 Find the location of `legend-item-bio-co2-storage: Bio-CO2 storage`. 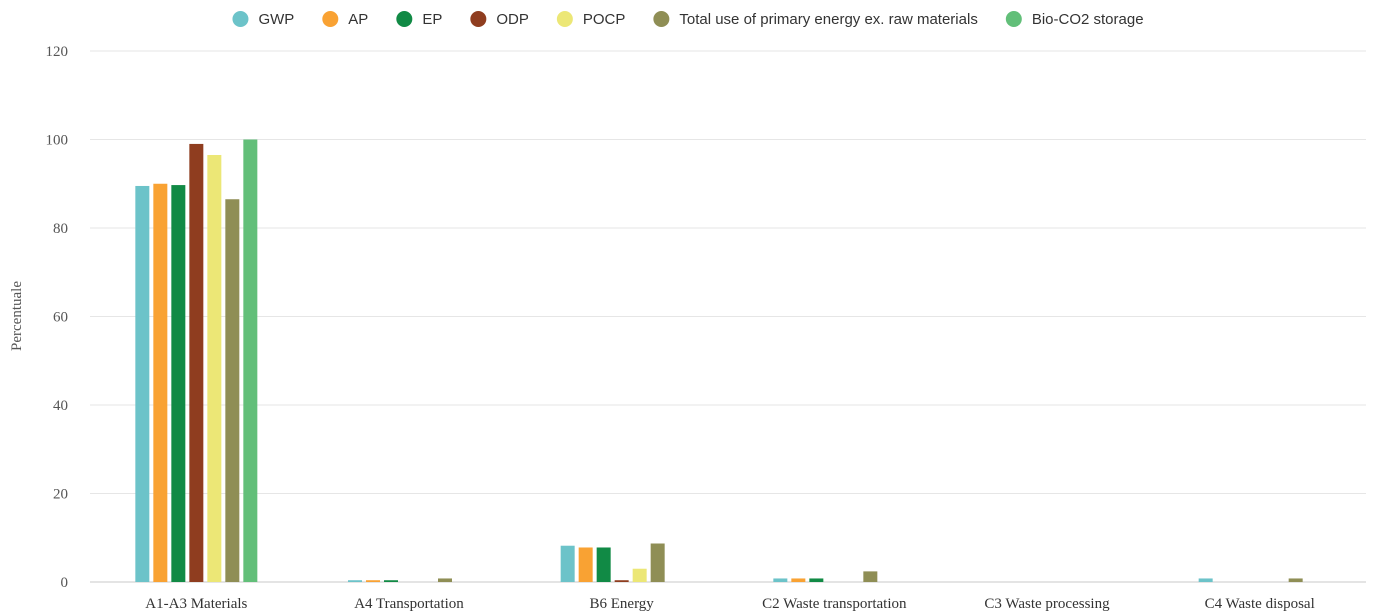

legend-item-bio-co2-storage: Bio-CO2 storage is located at coordinates (1074, 19).